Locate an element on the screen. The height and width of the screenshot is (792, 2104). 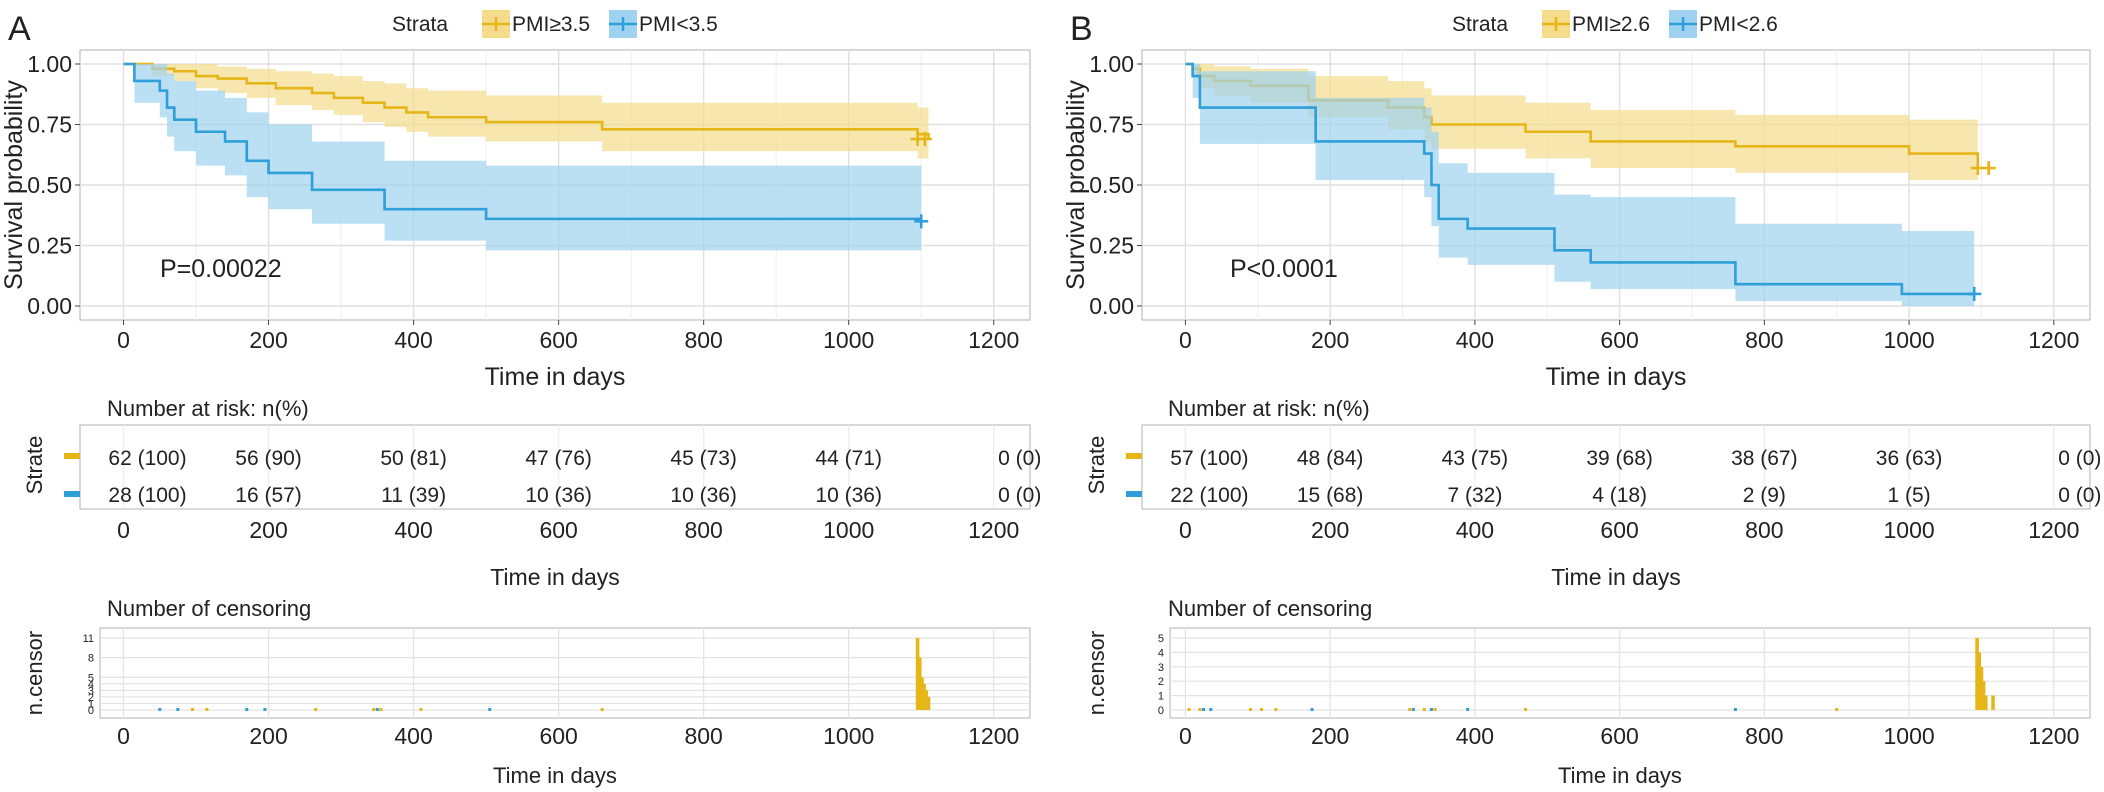
risk-cell: 1 (5) is located at coordinates (1908, 495).